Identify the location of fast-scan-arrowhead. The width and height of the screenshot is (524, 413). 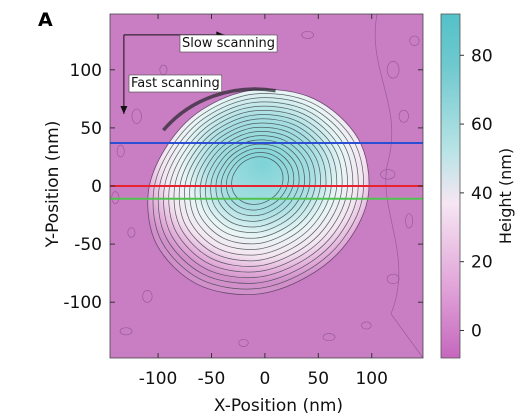
(124, 109).